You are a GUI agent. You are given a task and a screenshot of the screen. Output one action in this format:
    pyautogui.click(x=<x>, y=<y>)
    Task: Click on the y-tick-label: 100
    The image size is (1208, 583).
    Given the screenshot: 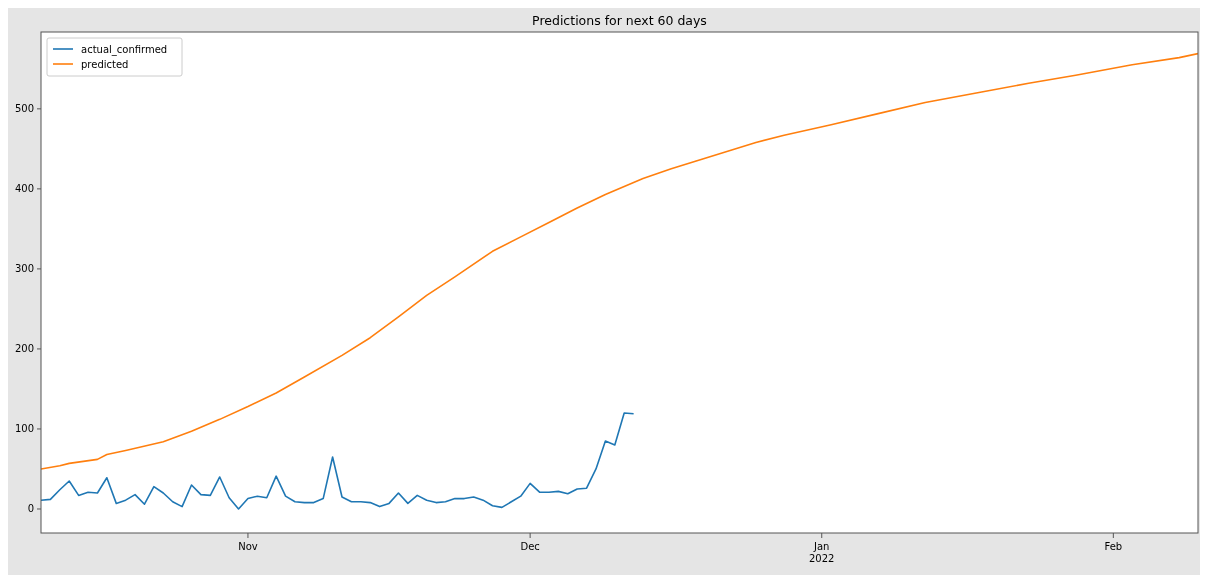 What is the action you would take?
    pyautogui.click(x=24, y=429)
    